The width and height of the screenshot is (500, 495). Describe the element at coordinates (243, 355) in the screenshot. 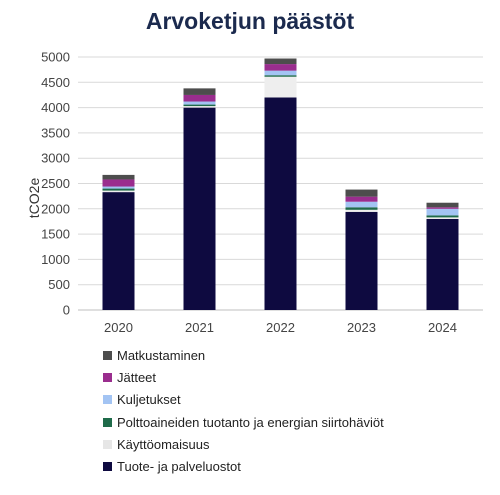

I see `legend-item: Matkustaminen` at that location.